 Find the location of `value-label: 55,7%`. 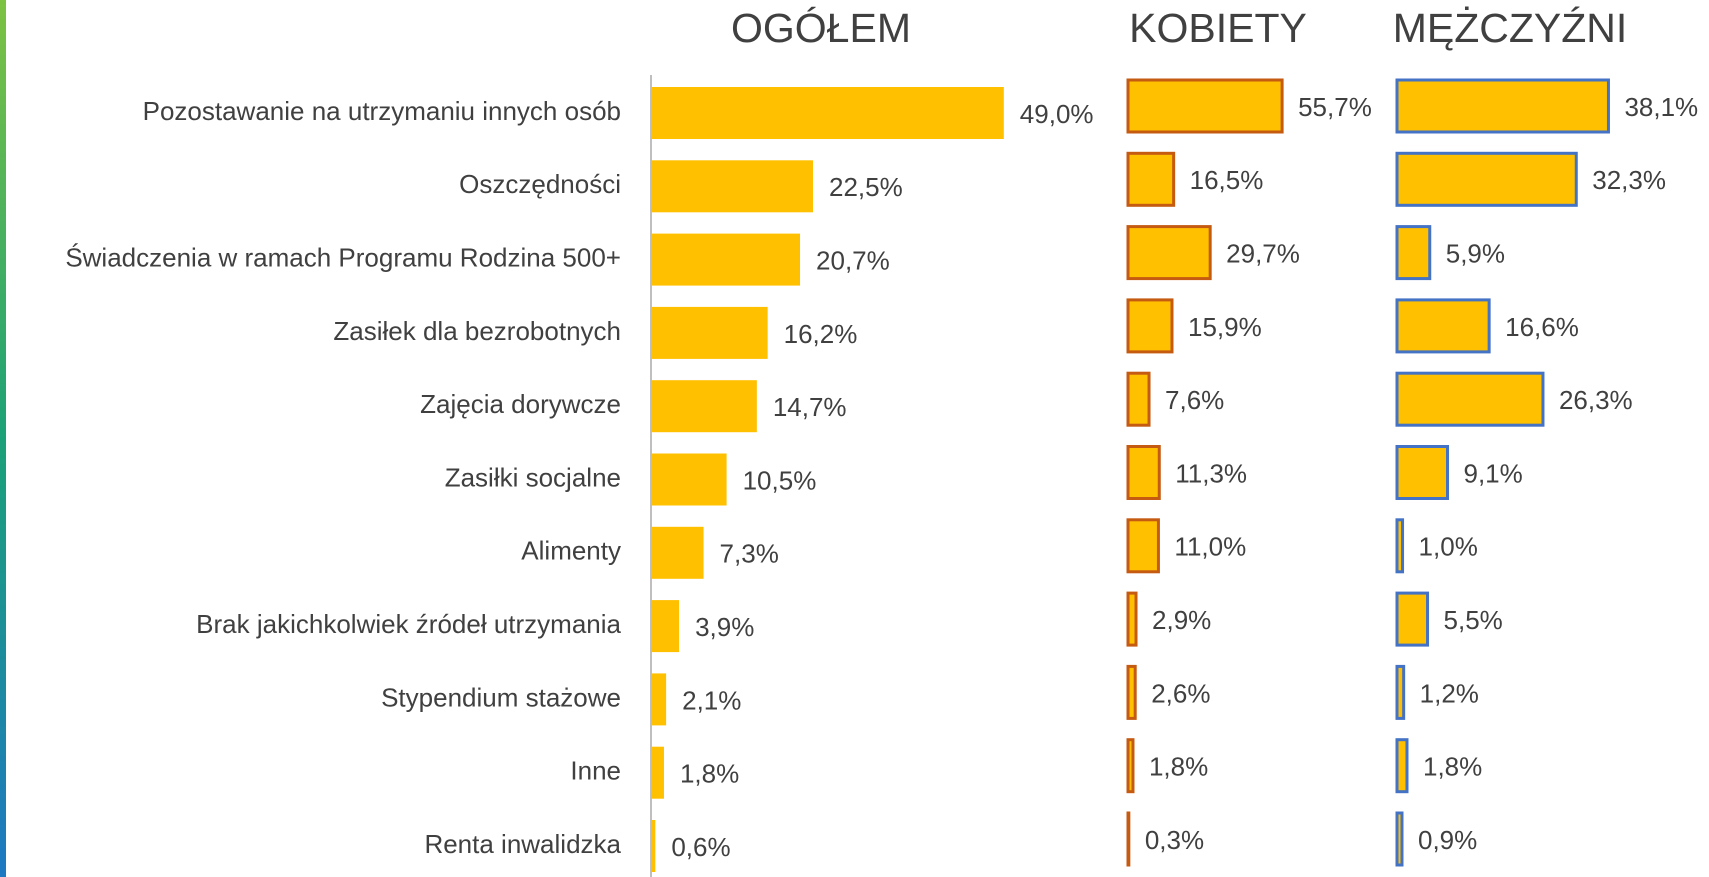

value-label: 55,7% is located at coordinates (1335, 107).